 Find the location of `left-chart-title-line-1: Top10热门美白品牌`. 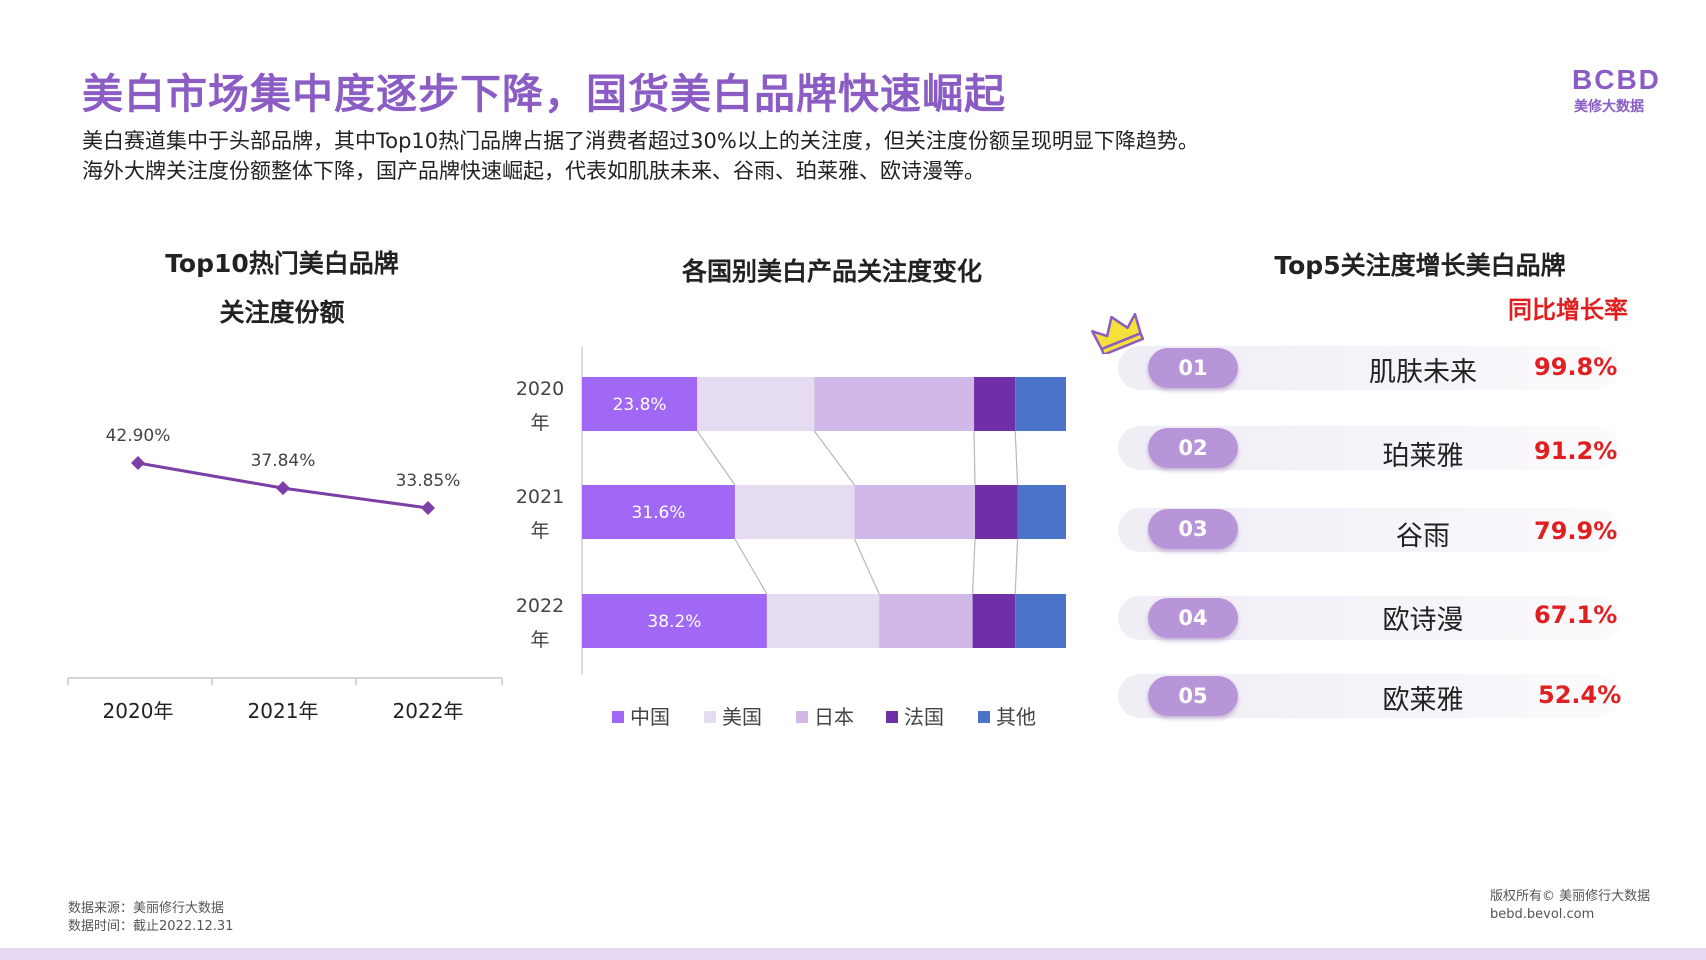

left-chart-title-line-1: Top10热门美白品牌 is located at coordinates (282, 263).